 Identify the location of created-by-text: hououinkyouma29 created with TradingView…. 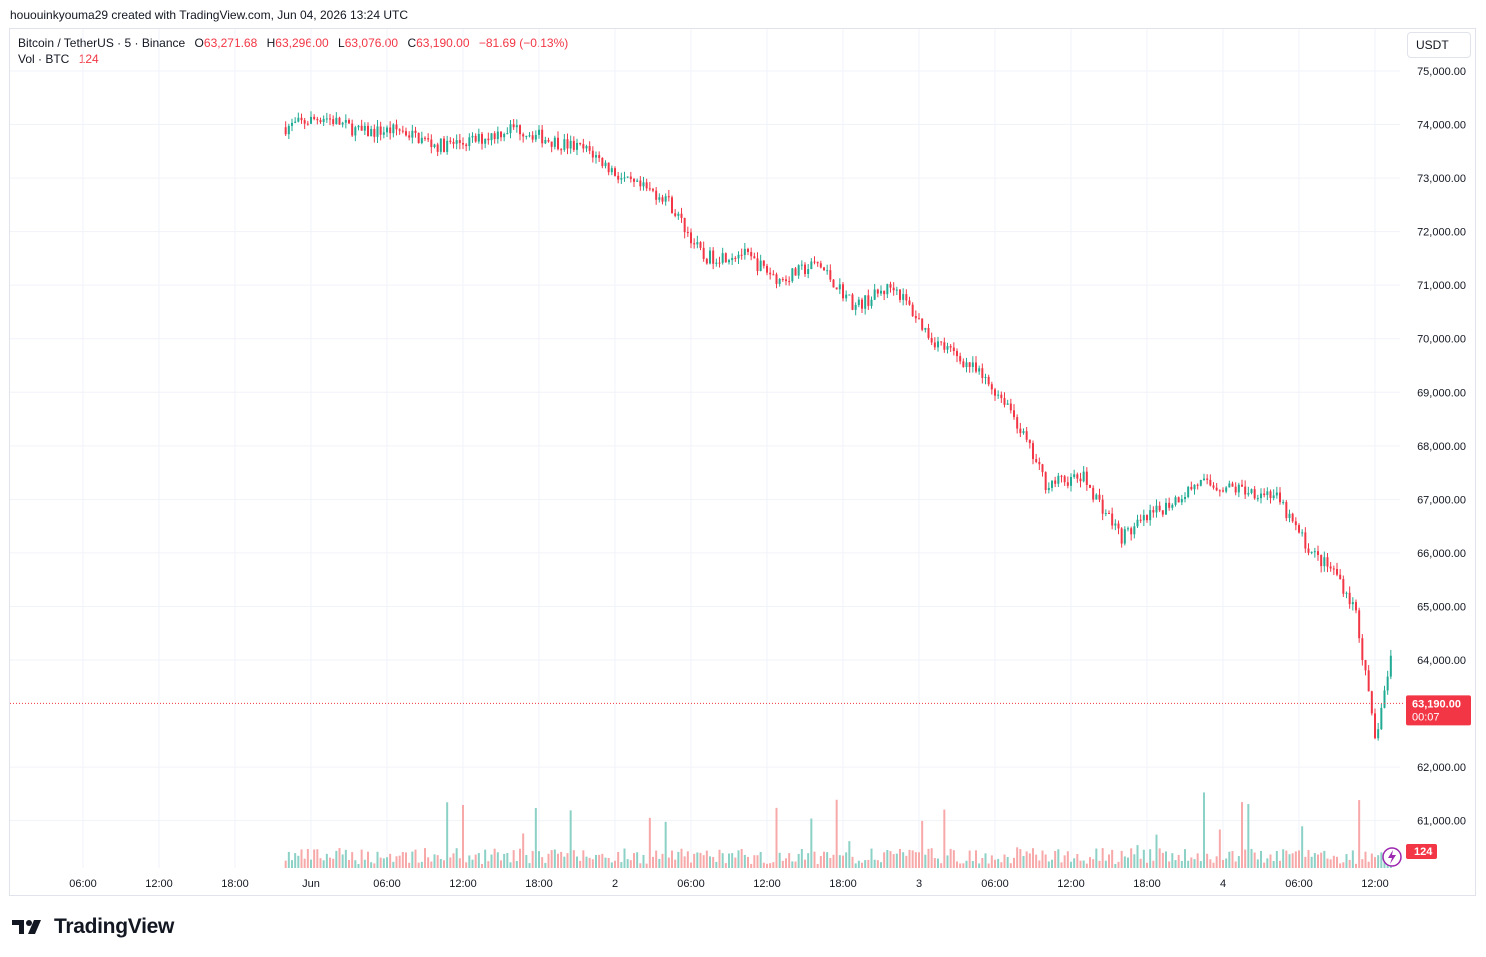
(209, 15).